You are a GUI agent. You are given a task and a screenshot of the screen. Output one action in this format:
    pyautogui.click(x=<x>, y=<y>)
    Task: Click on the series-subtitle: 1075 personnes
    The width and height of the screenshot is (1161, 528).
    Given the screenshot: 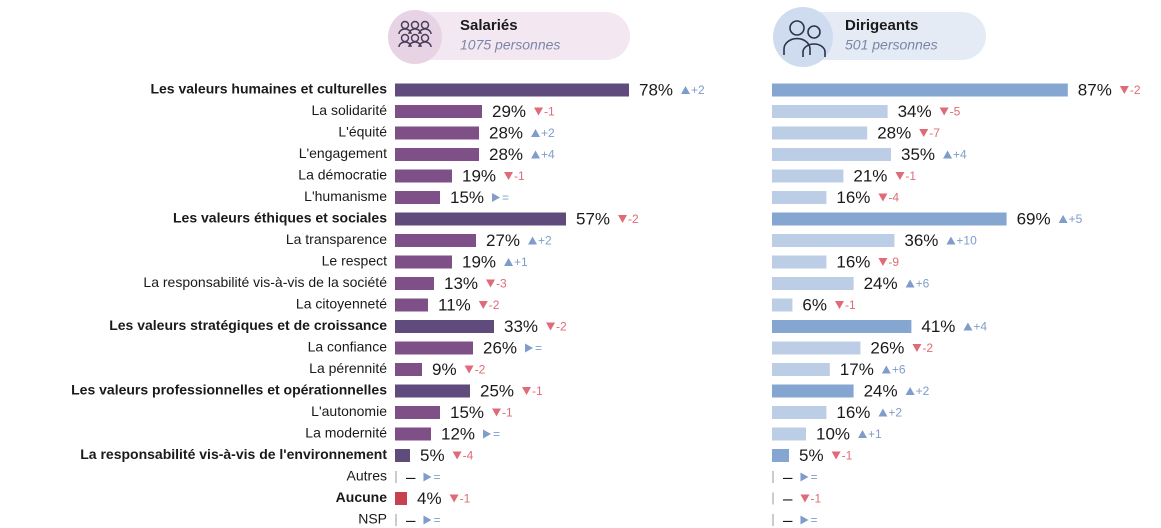 What is the action you would take?
    pyautogui.click(x=510, y=45)
    